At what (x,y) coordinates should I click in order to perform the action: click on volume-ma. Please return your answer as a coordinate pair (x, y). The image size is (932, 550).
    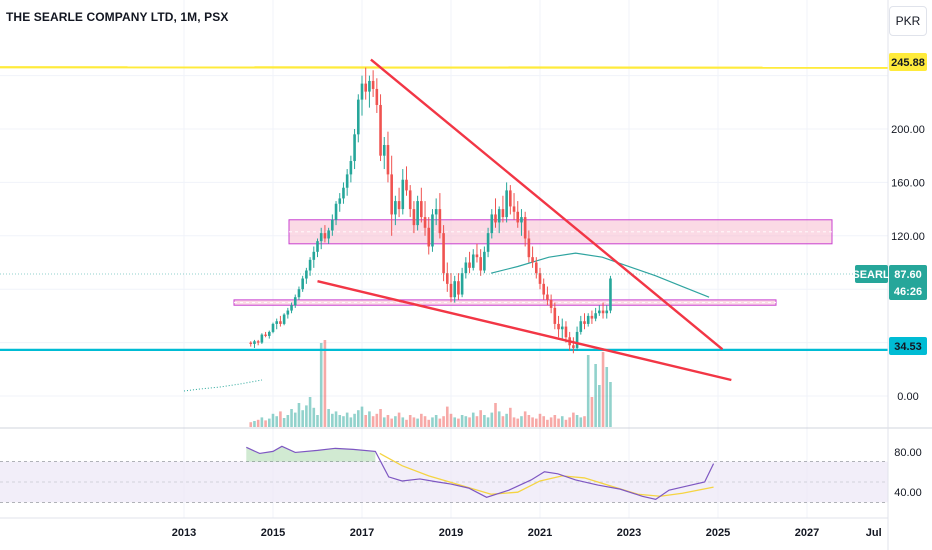
    Looking at the image, I should click on (223, 385).